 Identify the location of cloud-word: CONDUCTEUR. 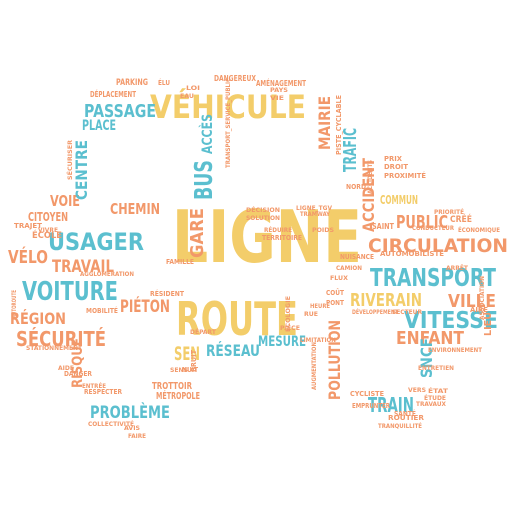
(433, 228).